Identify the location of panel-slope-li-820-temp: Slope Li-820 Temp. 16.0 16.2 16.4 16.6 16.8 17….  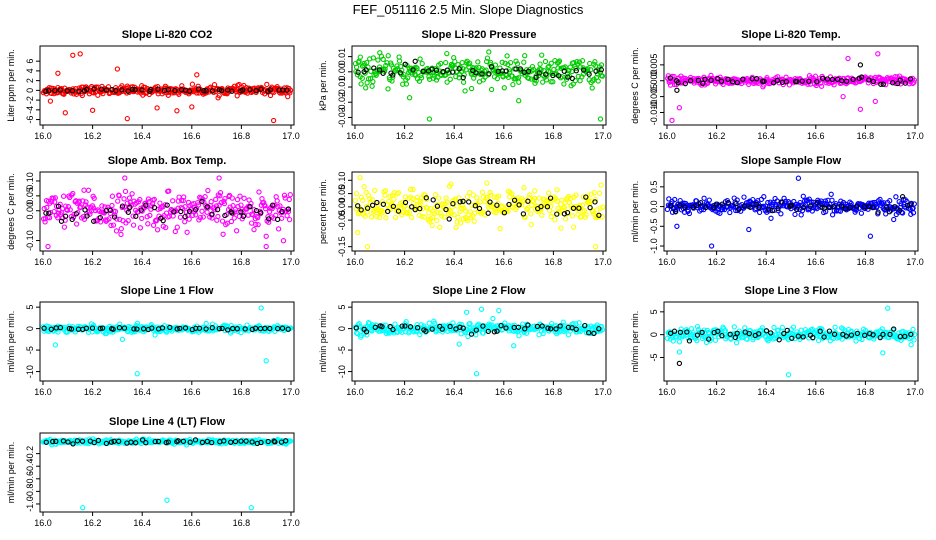
(777, 85).